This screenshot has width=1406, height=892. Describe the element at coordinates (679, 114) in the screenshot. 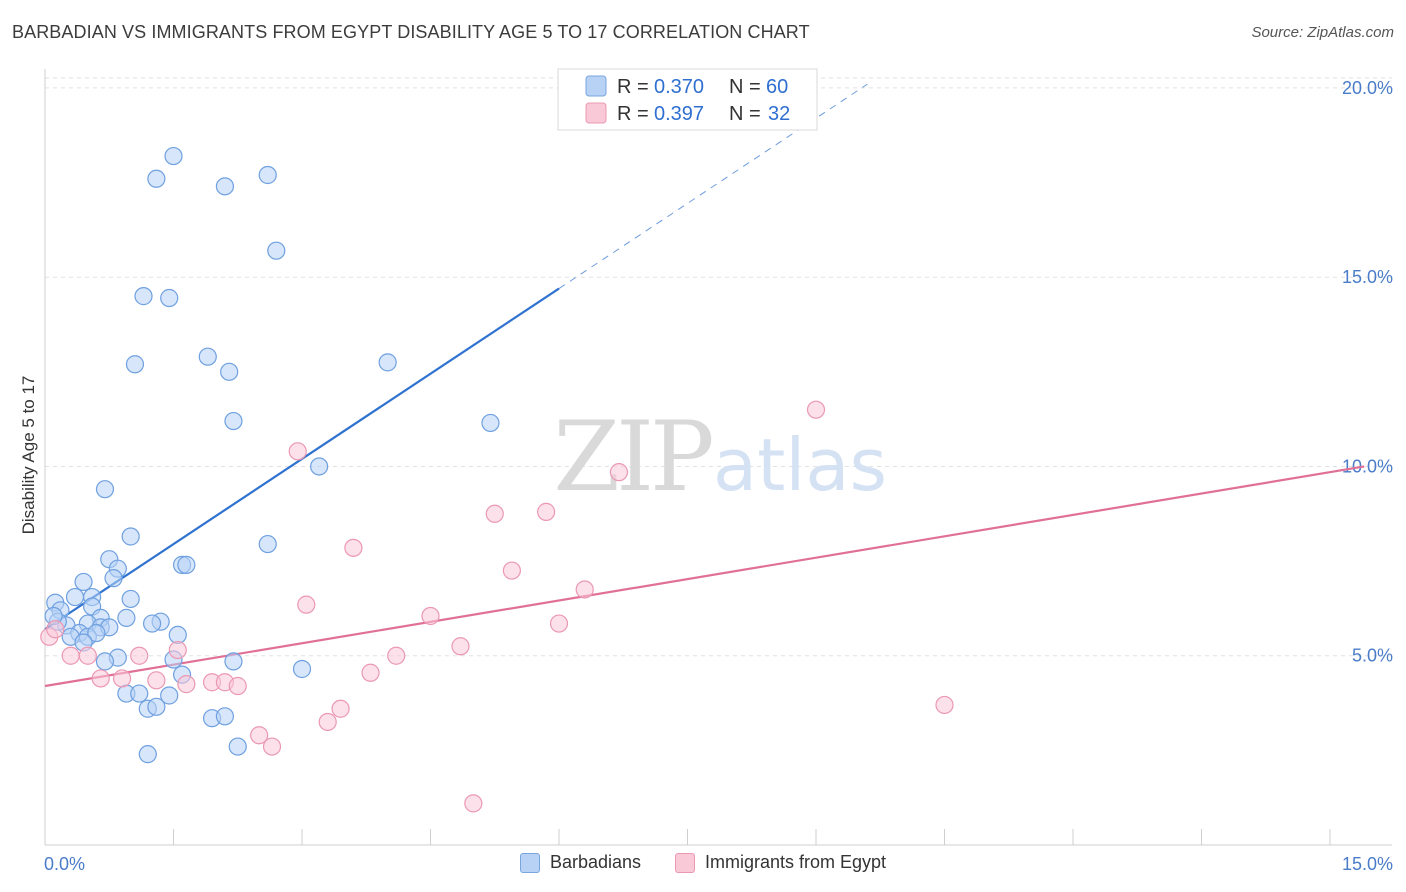

I see `legend-r-egypt: 0.397` at that location.